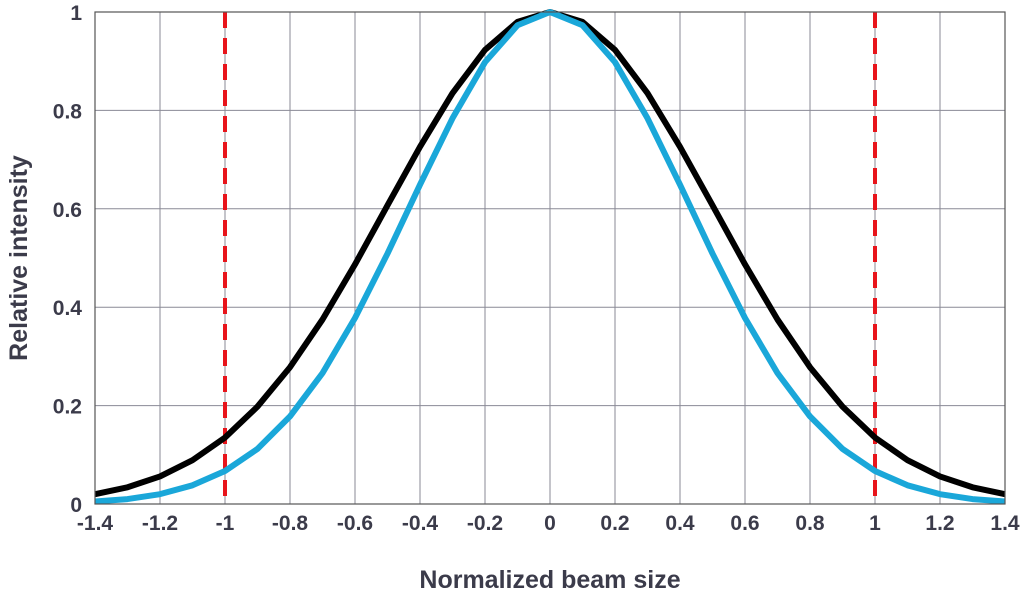 Image resolution: width=1024 pixels, height=594 pixels. What do you see at coordinates (744, 523) in the screenshot?
I see `x-tick-label: 0.6` at bounding box center [744, 523].